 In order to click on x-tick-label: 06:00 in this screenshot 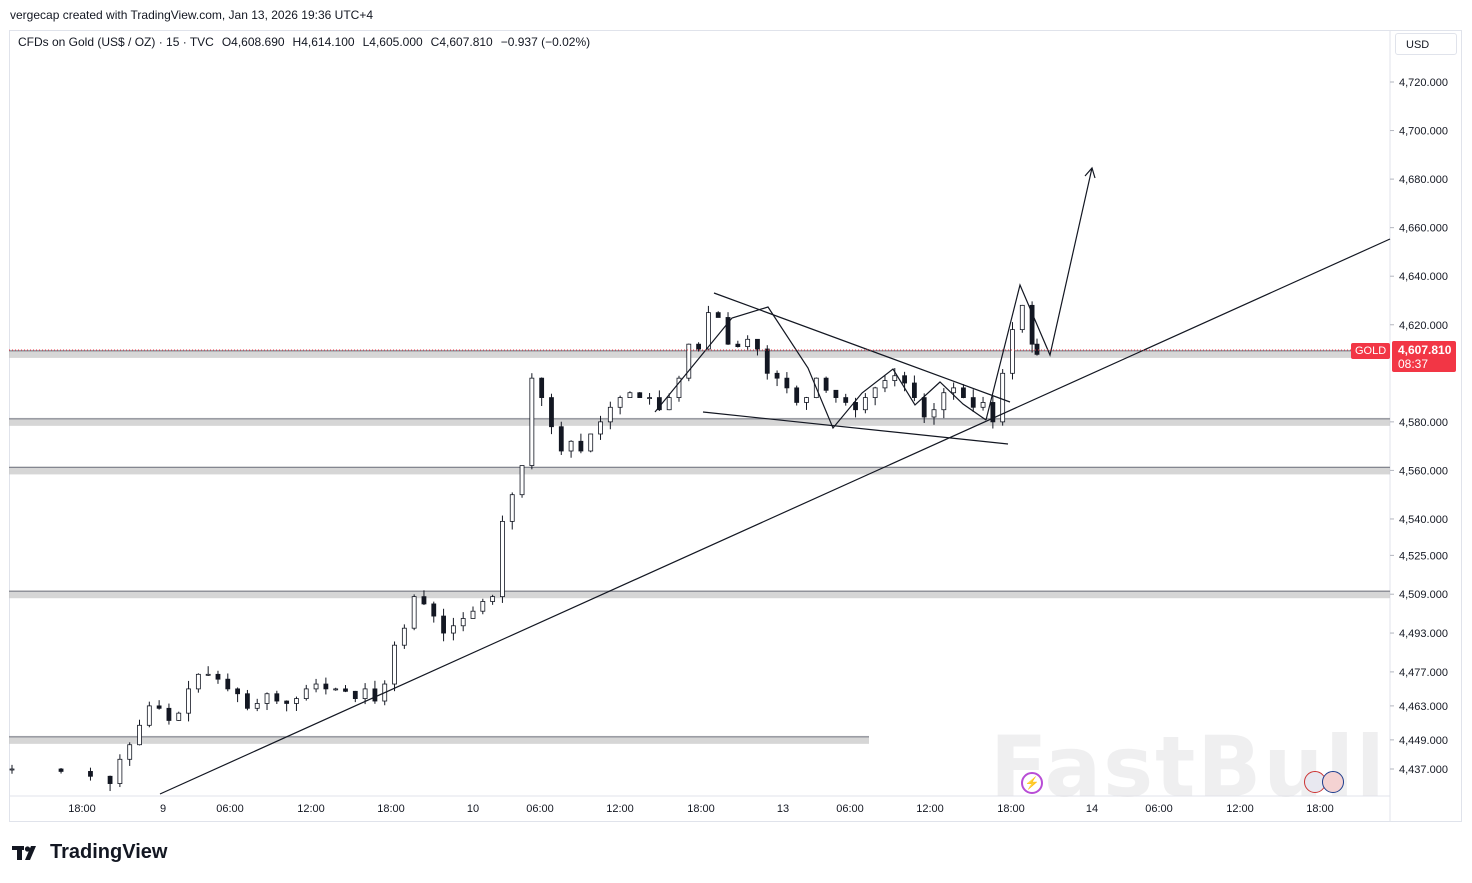, I will do `click(230, 809)`.